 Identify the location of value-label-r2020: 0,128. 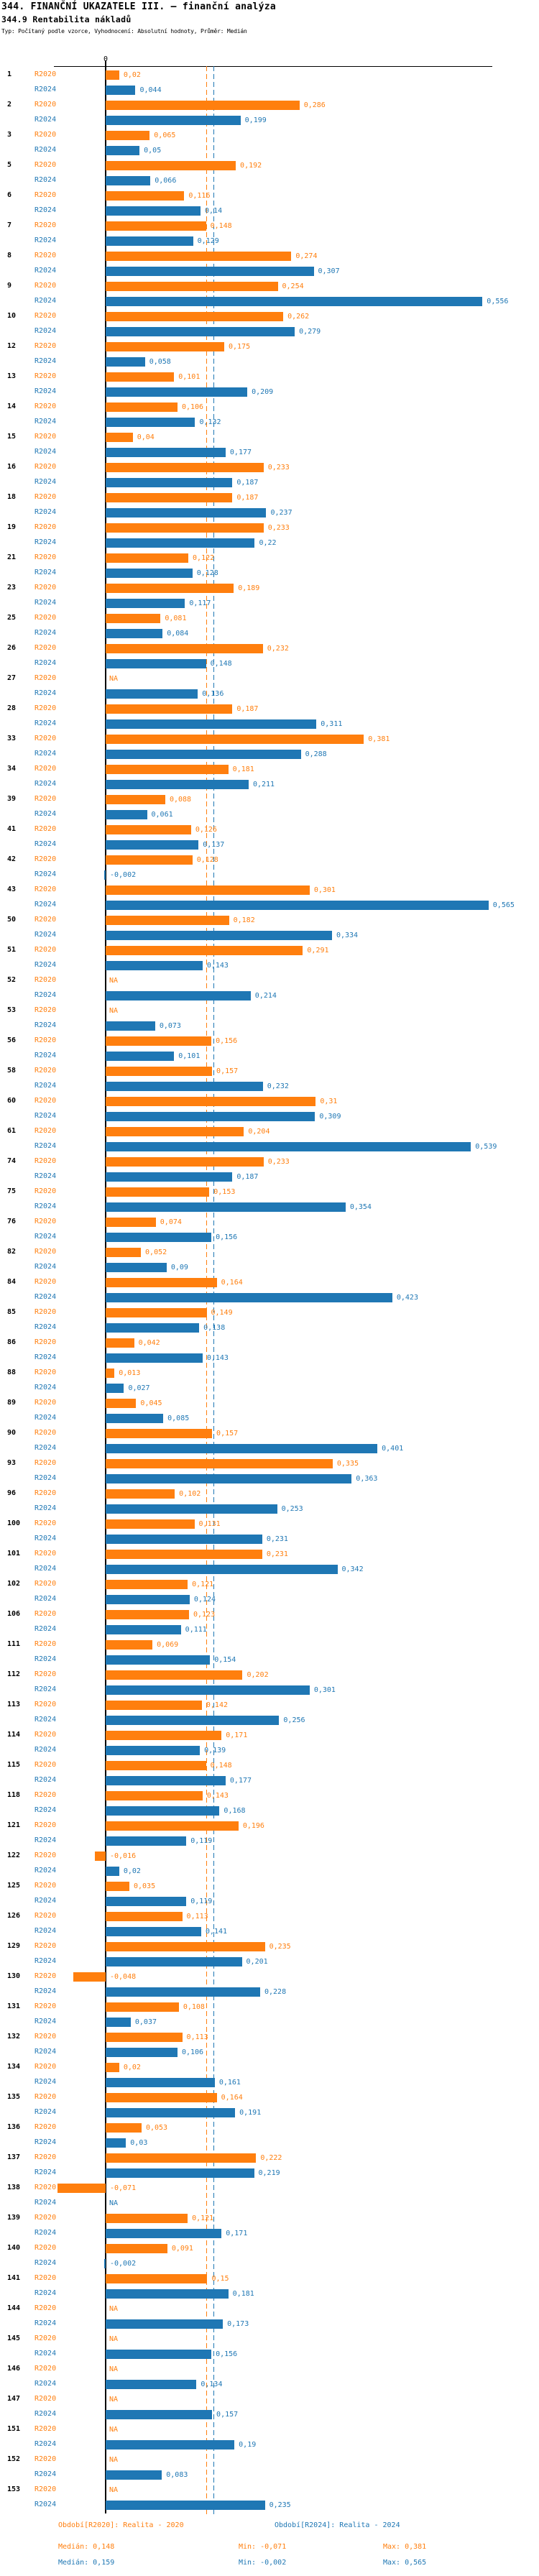
(207, 860).